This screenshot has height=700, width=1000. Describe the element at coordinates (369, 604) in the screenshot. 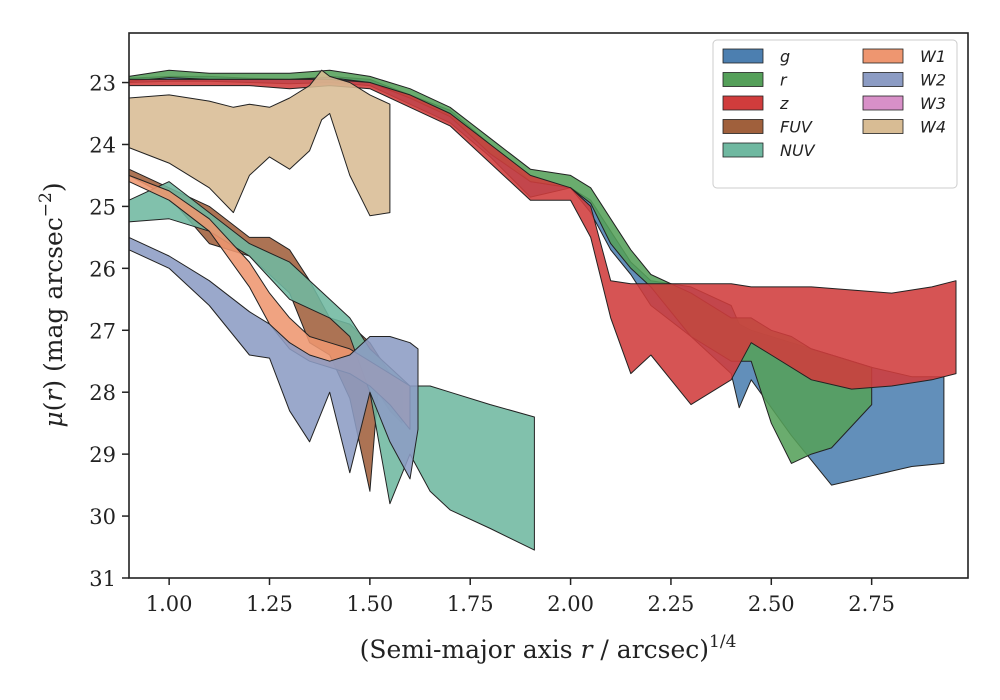

I see `x-tick-label: 1.50` at that location.